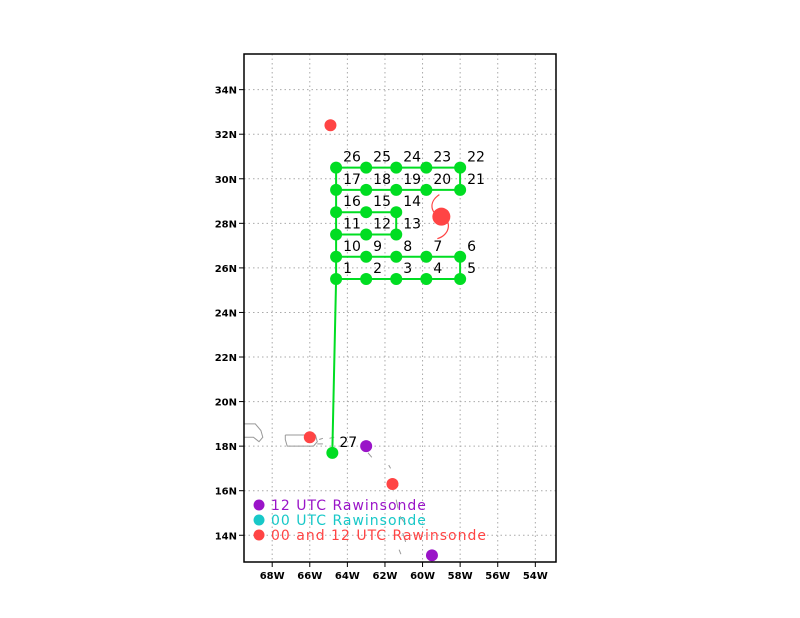 The image size is (800, 618). Describe the element at coordinates (226, 492) in the screenshot. I see `lat-tick-label: 16N` at that location.